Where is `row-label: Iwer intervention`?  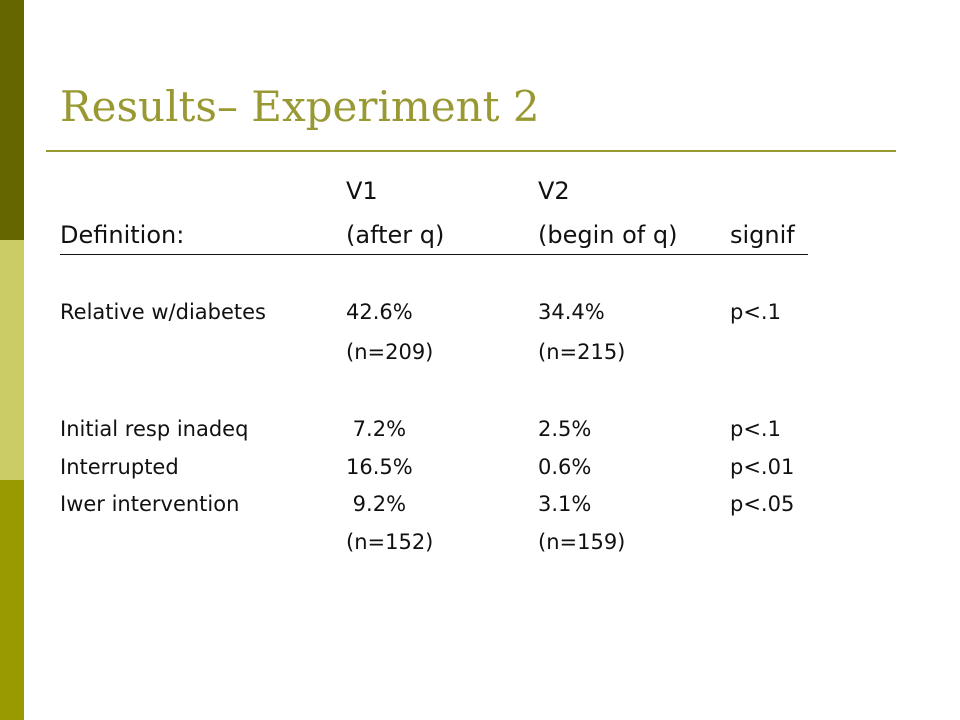 row-label: Iwer intervention is located at coordinates (150, 504).